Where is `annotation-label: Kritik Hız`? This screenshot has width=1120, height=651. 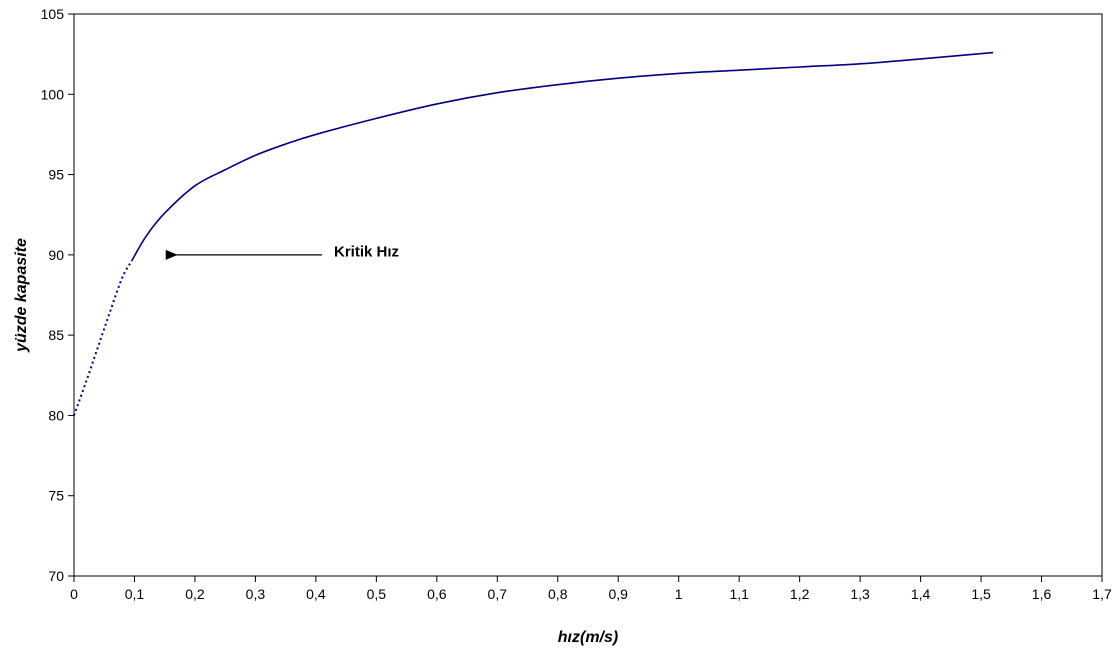 annotation-label: Kritik Hız is located at coordinates (366, 252).